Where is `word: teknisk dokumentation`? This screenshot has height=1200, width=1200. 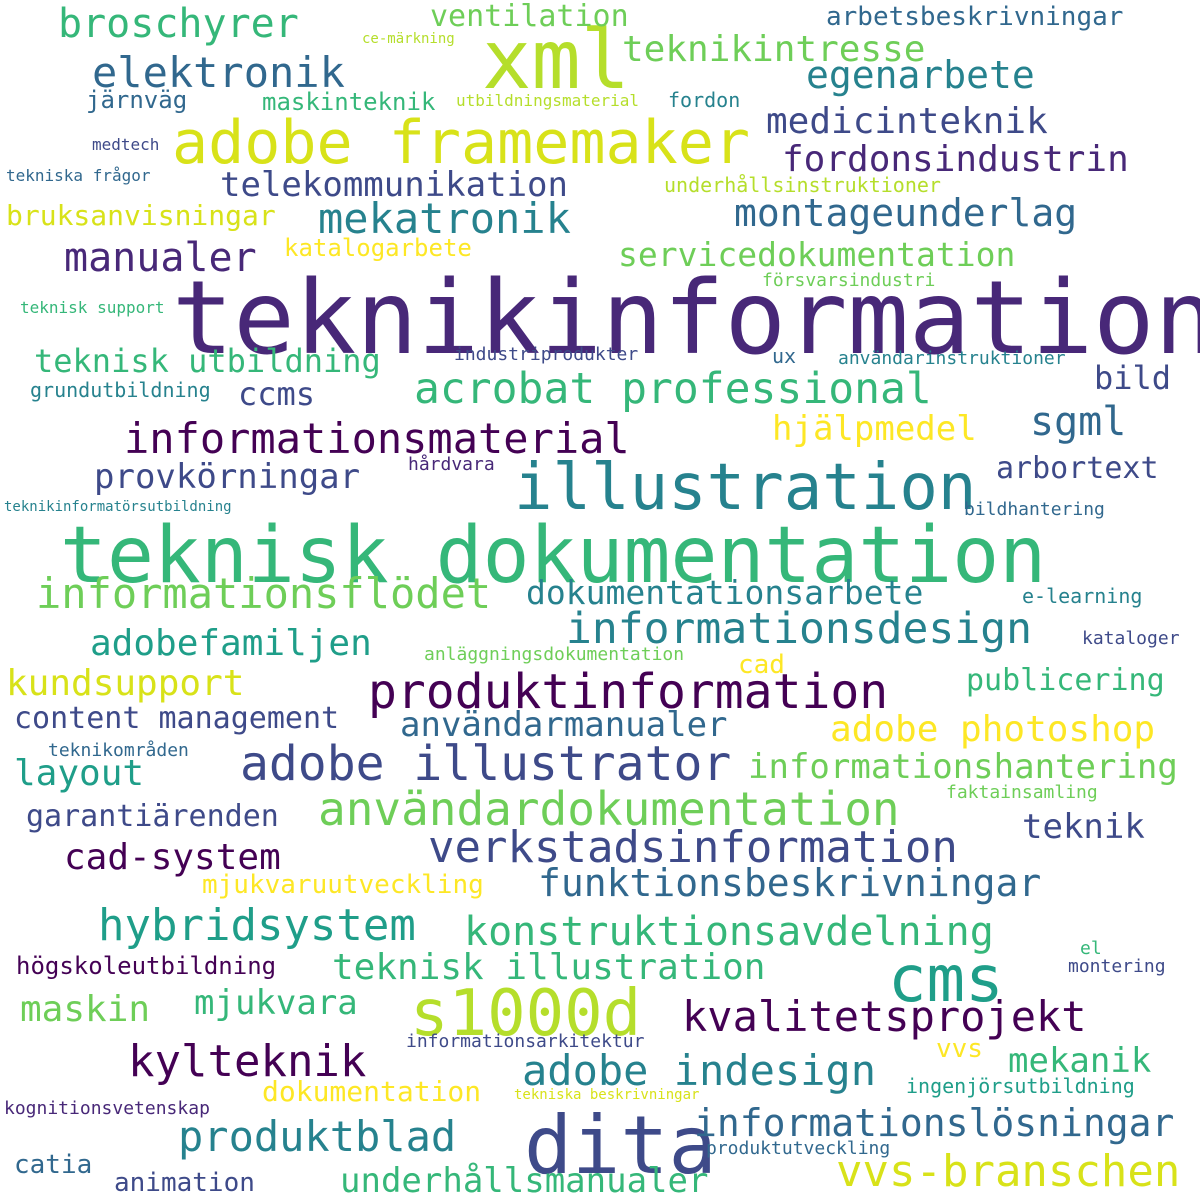 word: teknisk dokumentation is located at coordinates (553, 556).